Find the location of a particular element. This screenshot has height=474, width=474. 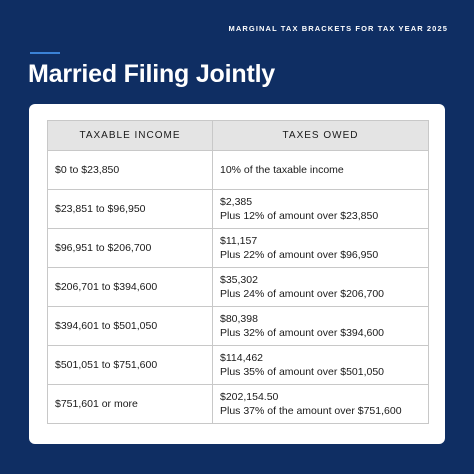

taxes-owed-cell: $2,385 Plus 12% of amount over $23,850 is located at coordinates (320, 209).